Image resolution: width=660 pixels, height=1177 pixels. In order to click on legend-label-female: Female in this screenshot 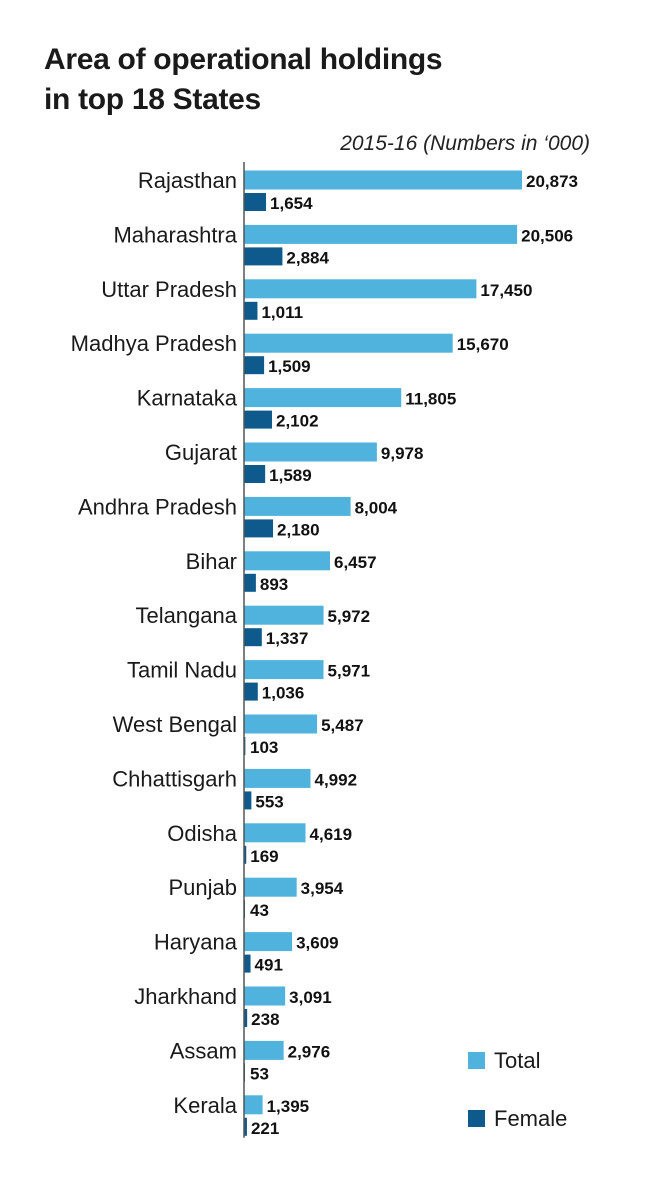, I will do `click(530, 1118)`.